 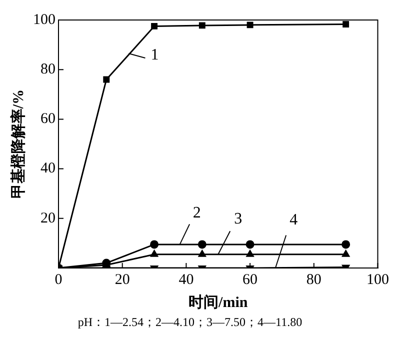 I want to click on x-tick-label: 100, so click(x=377, y=280).